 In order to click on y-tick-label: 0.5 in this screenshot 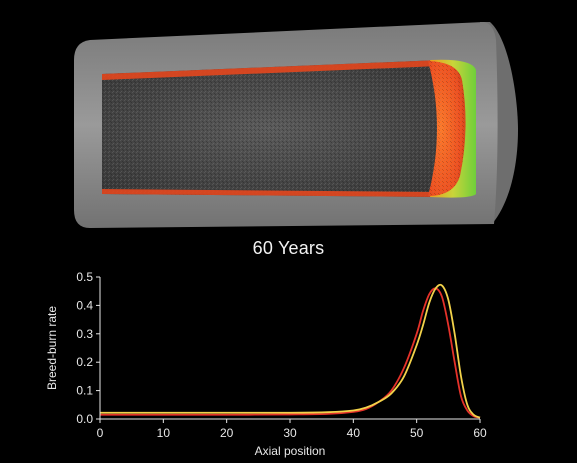, I will do `click(84, 277)`.